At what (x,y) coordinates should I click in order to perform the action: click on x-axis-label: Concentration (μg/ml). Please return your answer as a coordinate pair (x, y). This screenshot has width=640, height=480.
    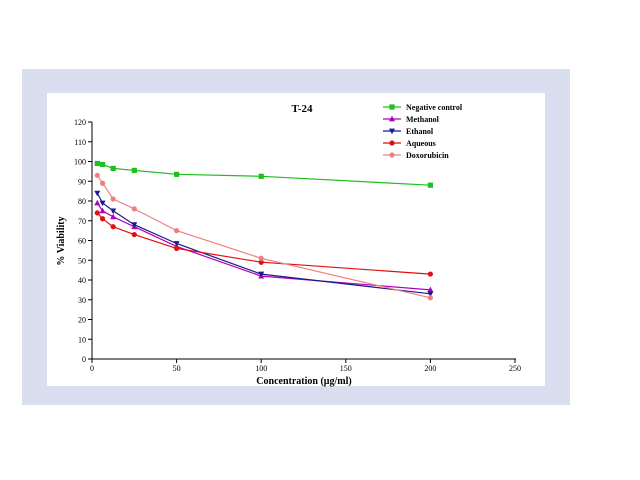
    Looking at the image, I should click on (303, 381).